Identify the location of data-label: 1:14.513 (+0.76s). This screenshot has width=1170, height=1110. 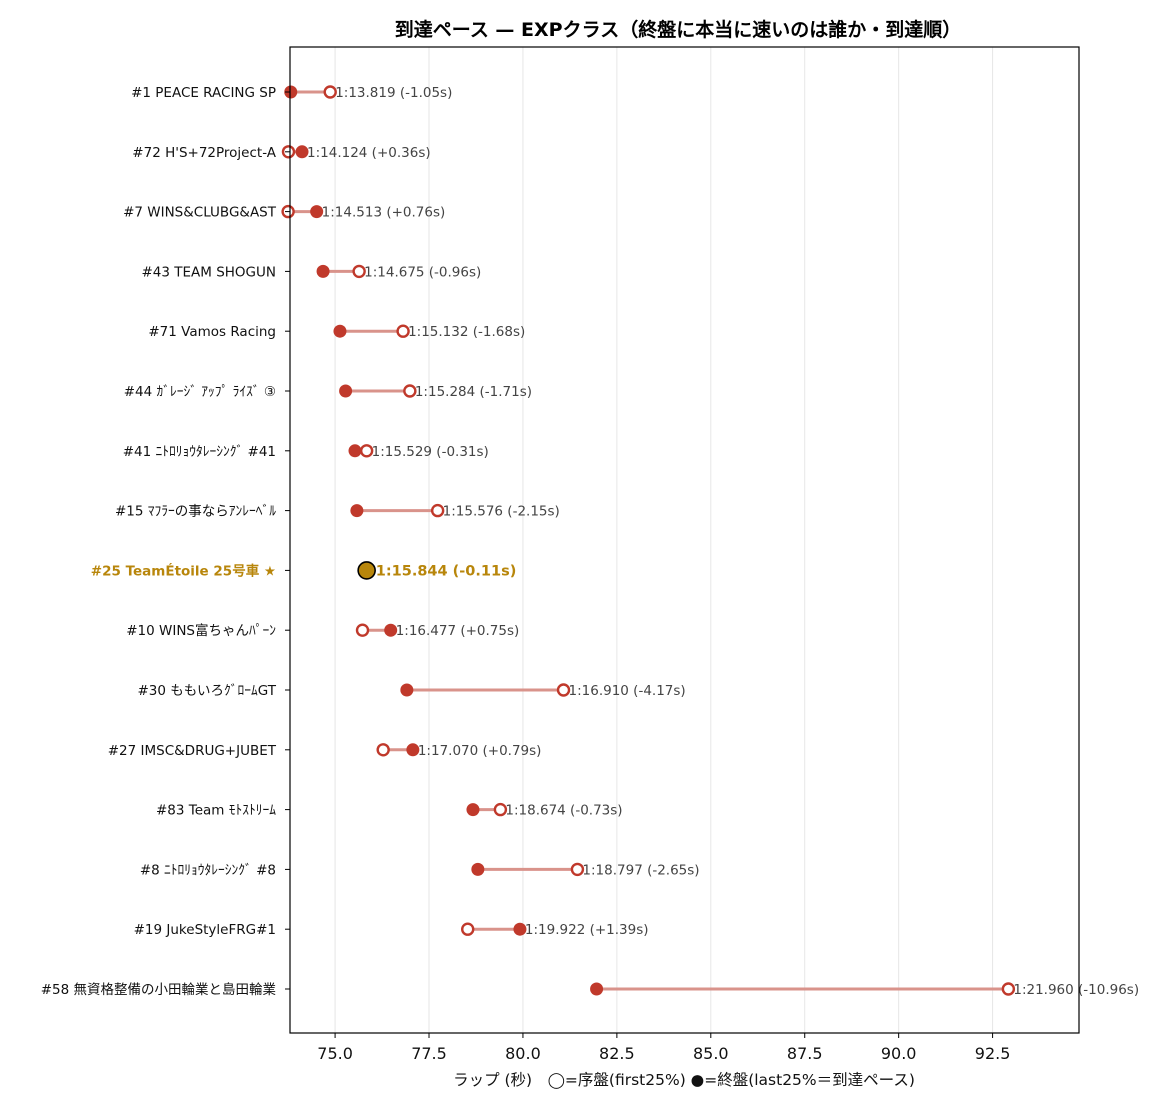
(384, 213).